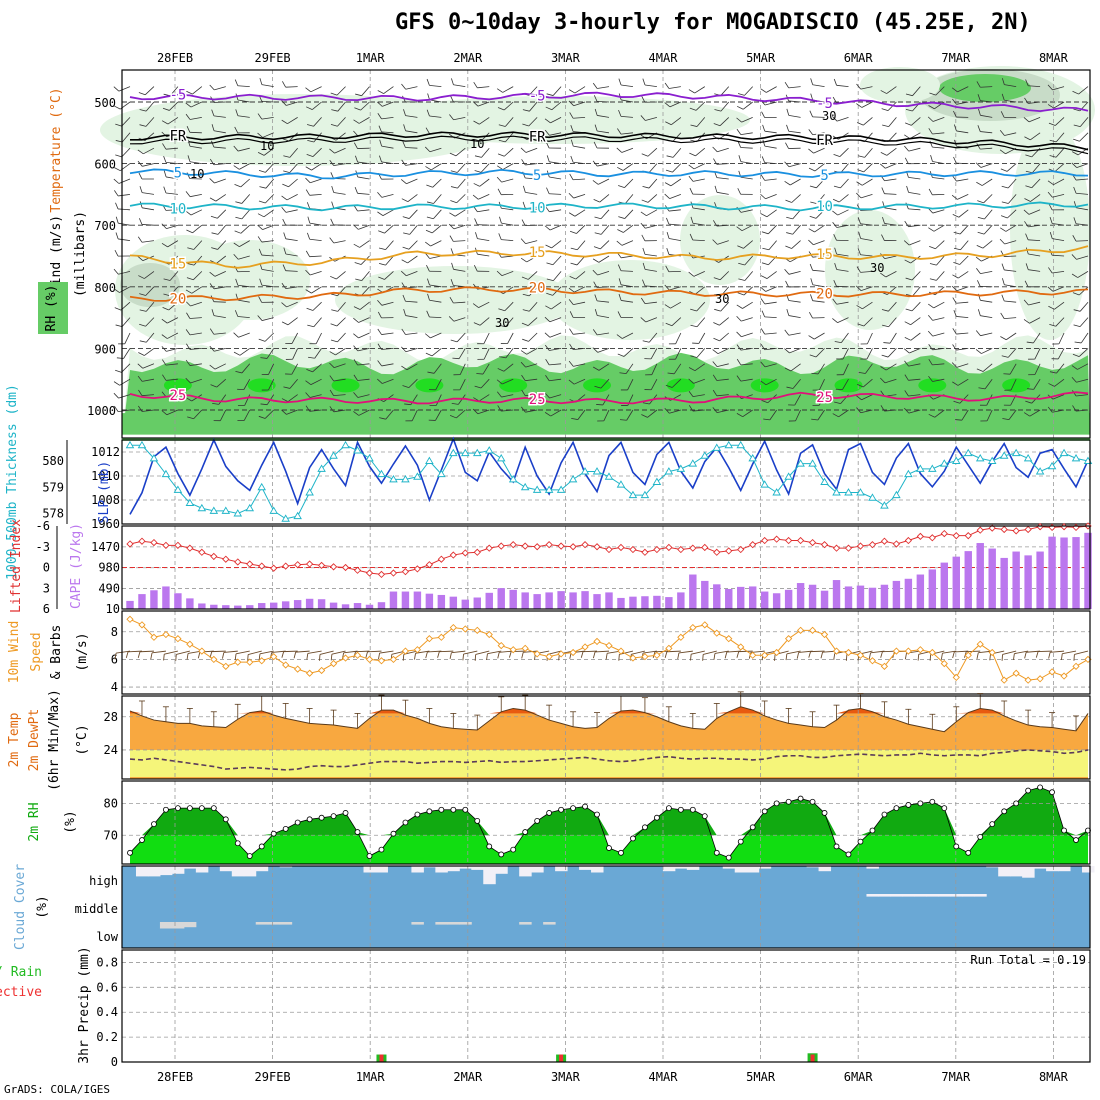 This screenshot has width=1100, height=1100. I want to click on isotherm-label: FR, so click(824, 141).